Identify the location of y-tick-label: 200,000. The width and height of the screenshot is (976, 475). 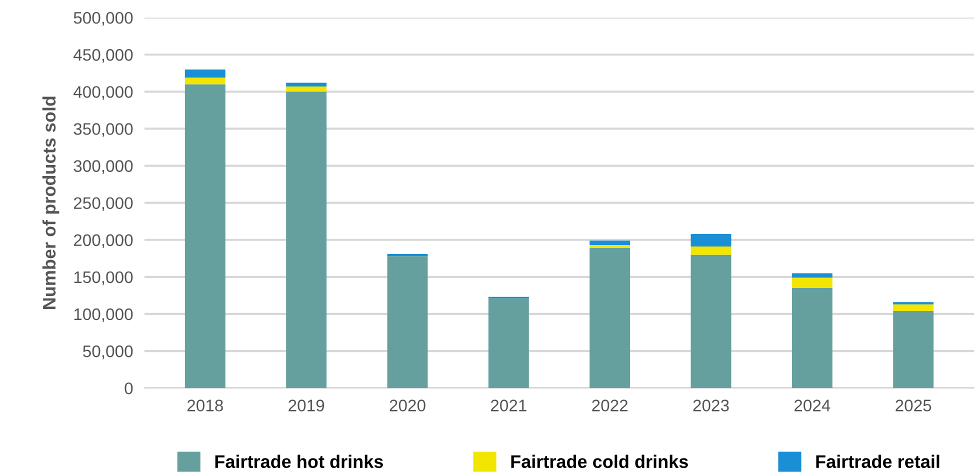
(103, 241).